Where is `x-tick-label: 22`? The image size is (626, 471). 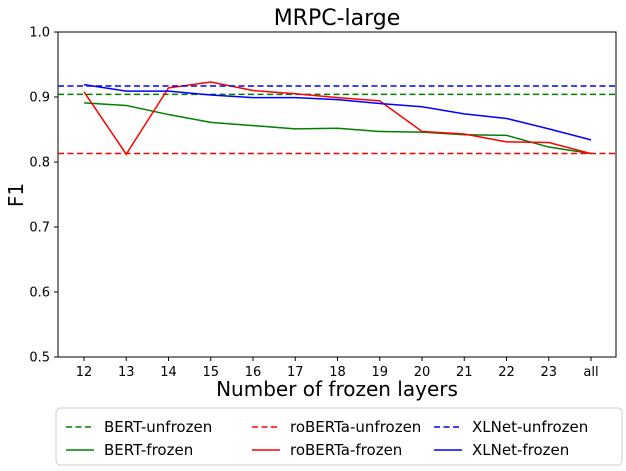
x-tick-label: 22 is located at coordinates (506, 372).